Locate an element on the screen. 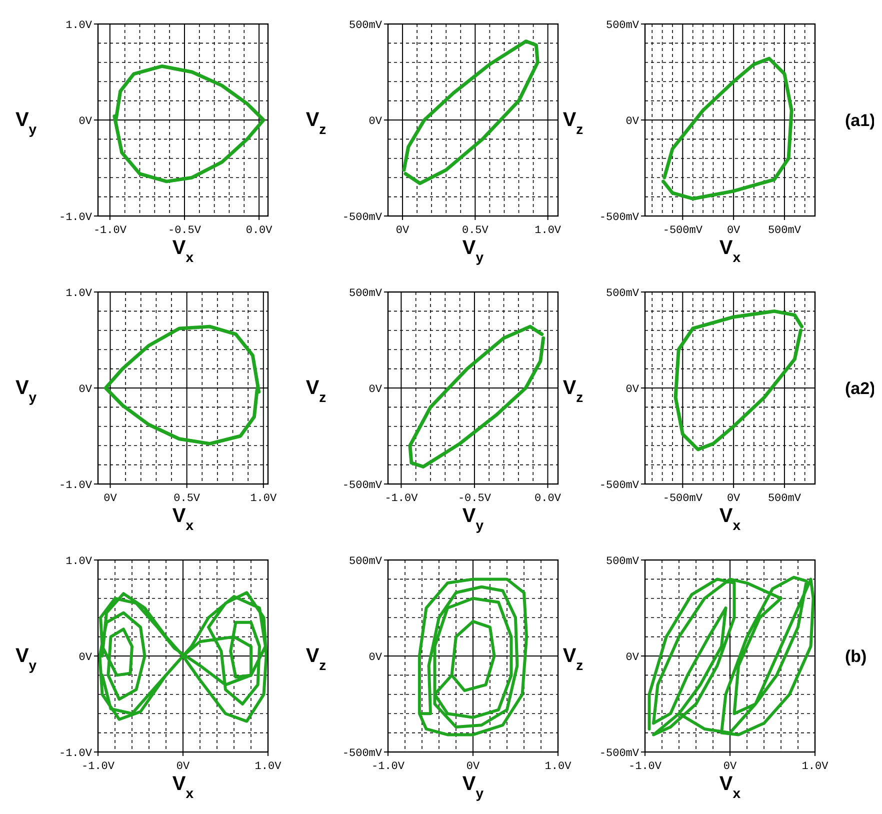  text: (a2) is located at coordinates (860, 388).